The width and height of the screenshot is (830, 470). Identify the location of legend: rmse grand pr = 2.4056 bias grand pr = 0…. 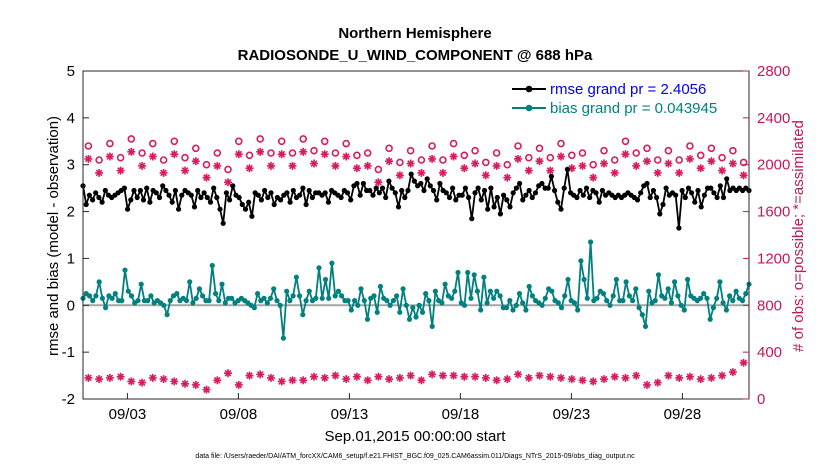
(626, 96).